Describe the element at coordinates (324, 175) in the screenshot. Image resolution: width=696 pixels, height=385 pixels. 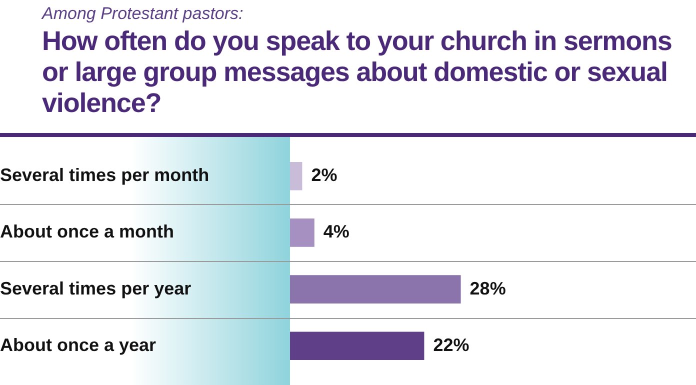
I see `data-label: 2%` at that location.